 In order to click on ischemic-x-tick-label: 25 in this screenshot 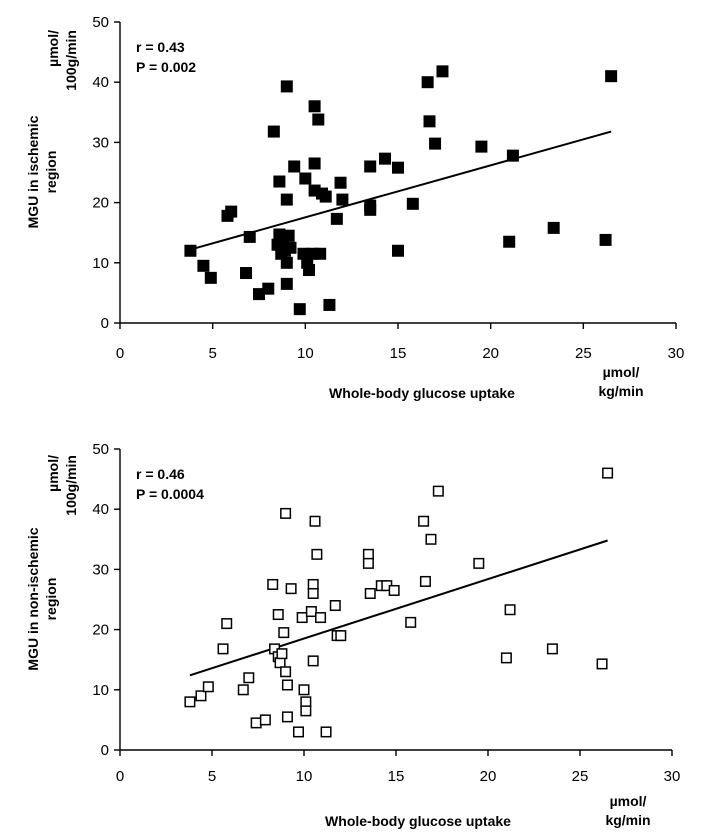, I will do `click(583, 353)`.